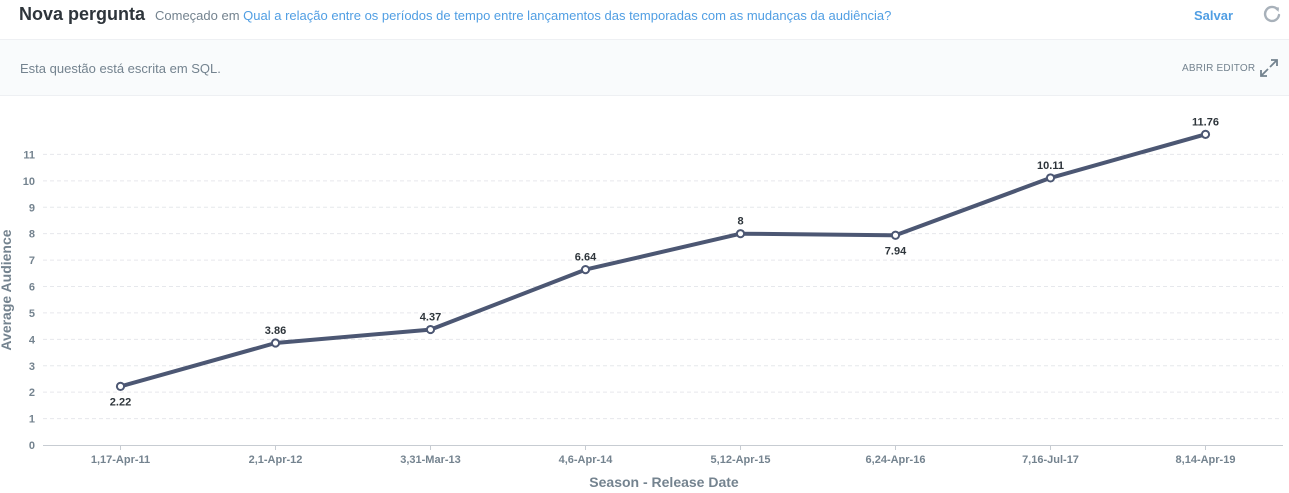 The height and width of the screenshot is (493, 1289). I want to click on x-tick-label: 8,14-Apr-19, so click(1206, 460).